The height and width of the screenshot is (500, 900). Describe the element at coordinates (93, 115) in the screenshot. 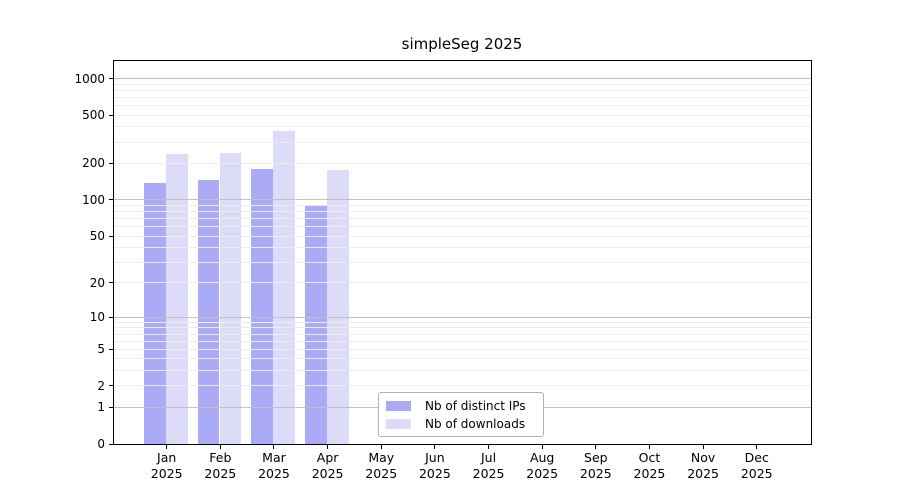

I see `y-tick-label: 500` at that location.